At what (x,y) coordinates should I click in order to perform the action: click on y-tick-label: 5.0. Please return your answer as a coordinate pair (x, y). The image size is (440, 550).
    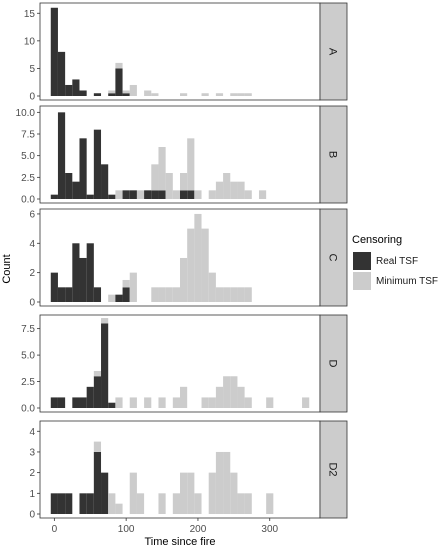
    Looking at the image, I should click on (28, 356).